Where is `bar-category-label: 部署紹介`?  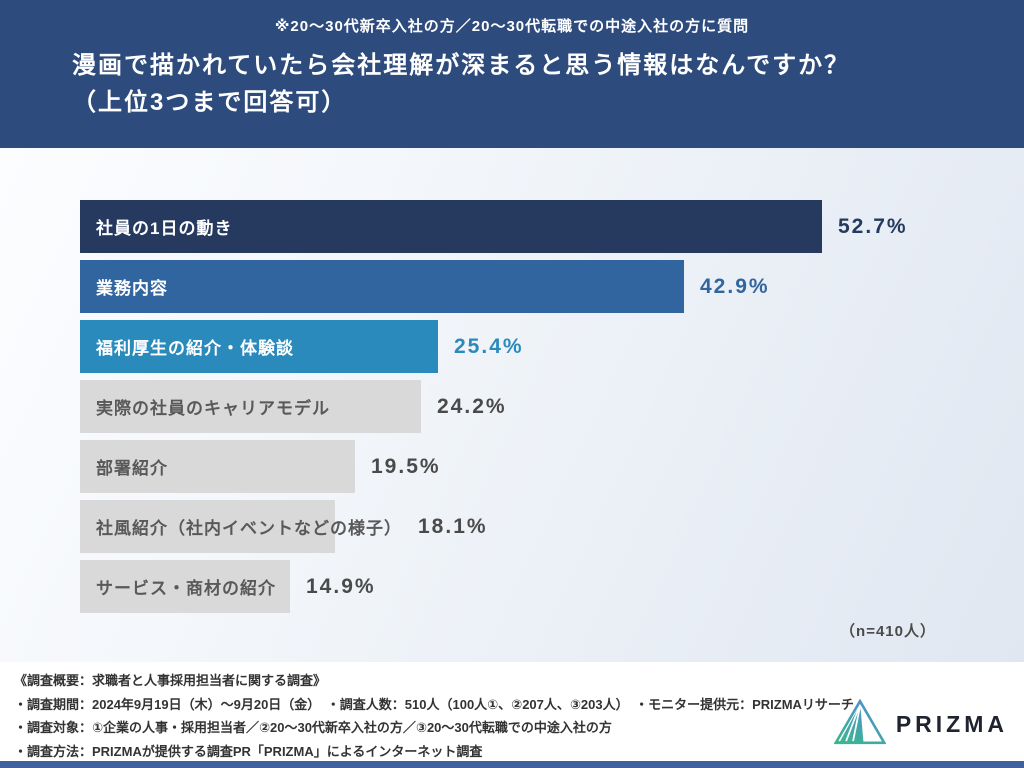 bar-category-label: 部署紹介 is located at coordinates (132, 468).